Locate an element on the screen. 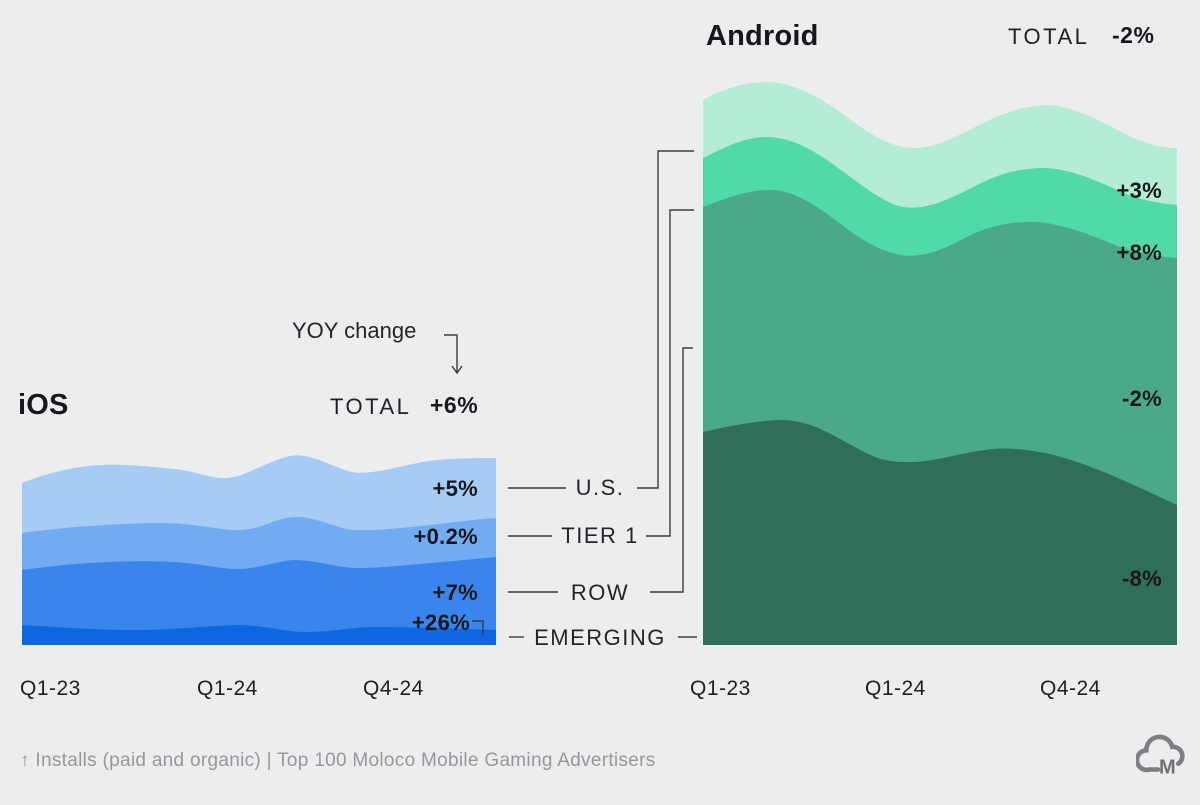 This screenshot has width=1200, height=805. ios-tier1-change: +0.2% is located at coordinates (445, 536).